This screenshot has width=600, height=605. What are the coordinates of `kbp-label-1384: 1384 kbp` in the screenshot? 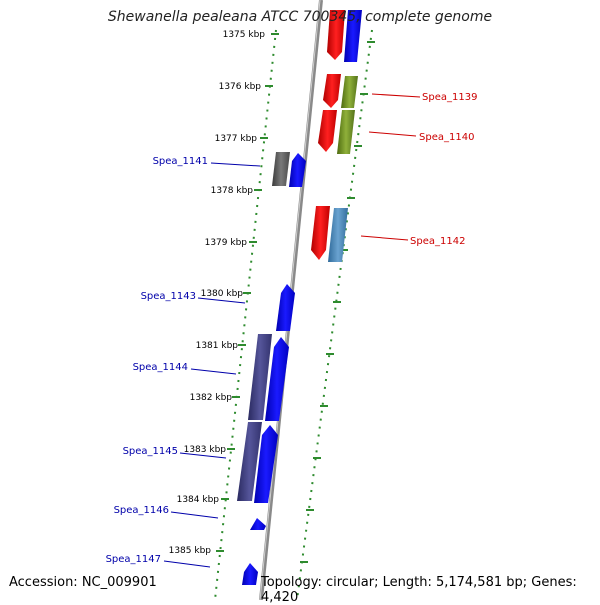 It's located at (198, 500).